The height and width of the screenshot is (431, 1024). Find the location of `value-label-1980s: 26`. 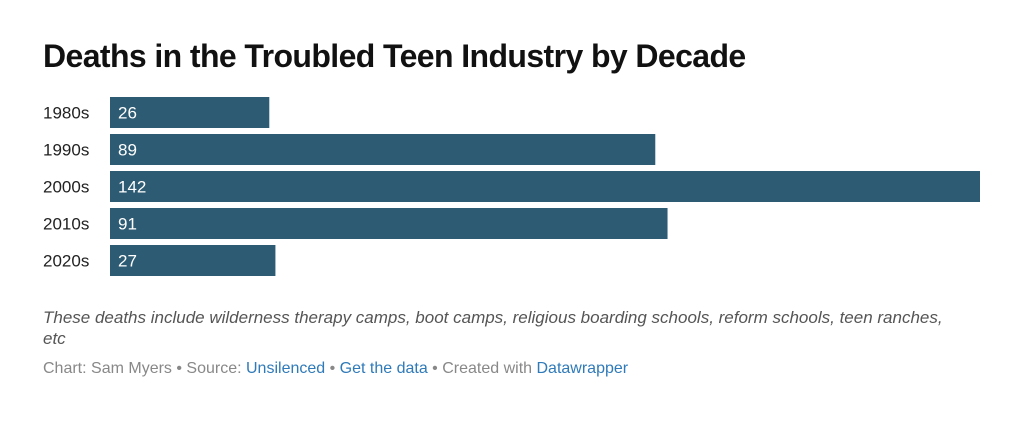

value-label-1980s: 26 is located at coordinates (127, 113).